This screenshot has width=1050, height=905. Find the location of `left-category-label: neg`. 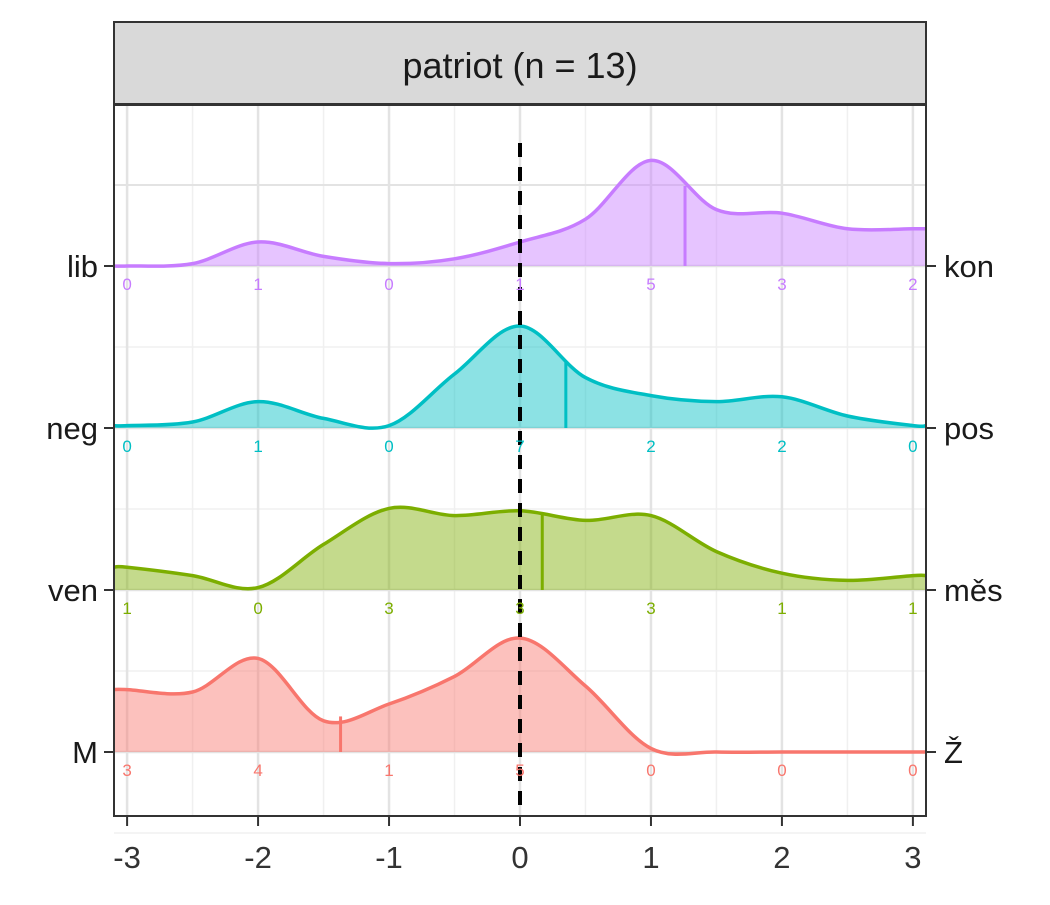

left-category-label: neg is located at coordinates (72, 428).